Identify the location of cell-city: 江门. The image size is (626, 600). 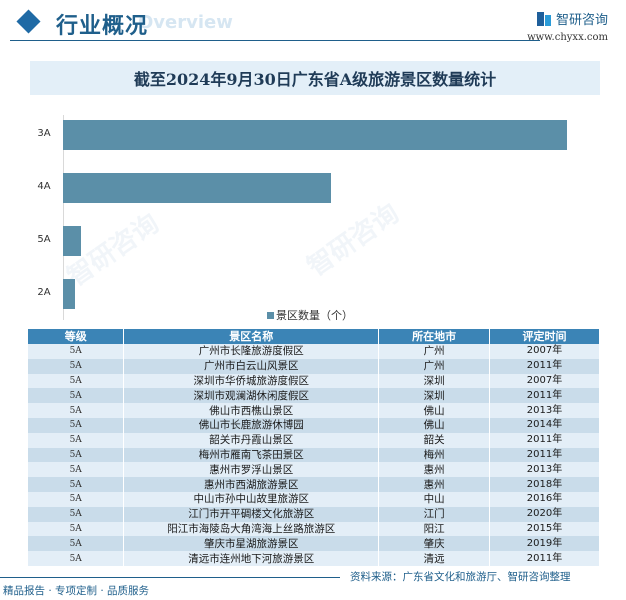
(434, 514).